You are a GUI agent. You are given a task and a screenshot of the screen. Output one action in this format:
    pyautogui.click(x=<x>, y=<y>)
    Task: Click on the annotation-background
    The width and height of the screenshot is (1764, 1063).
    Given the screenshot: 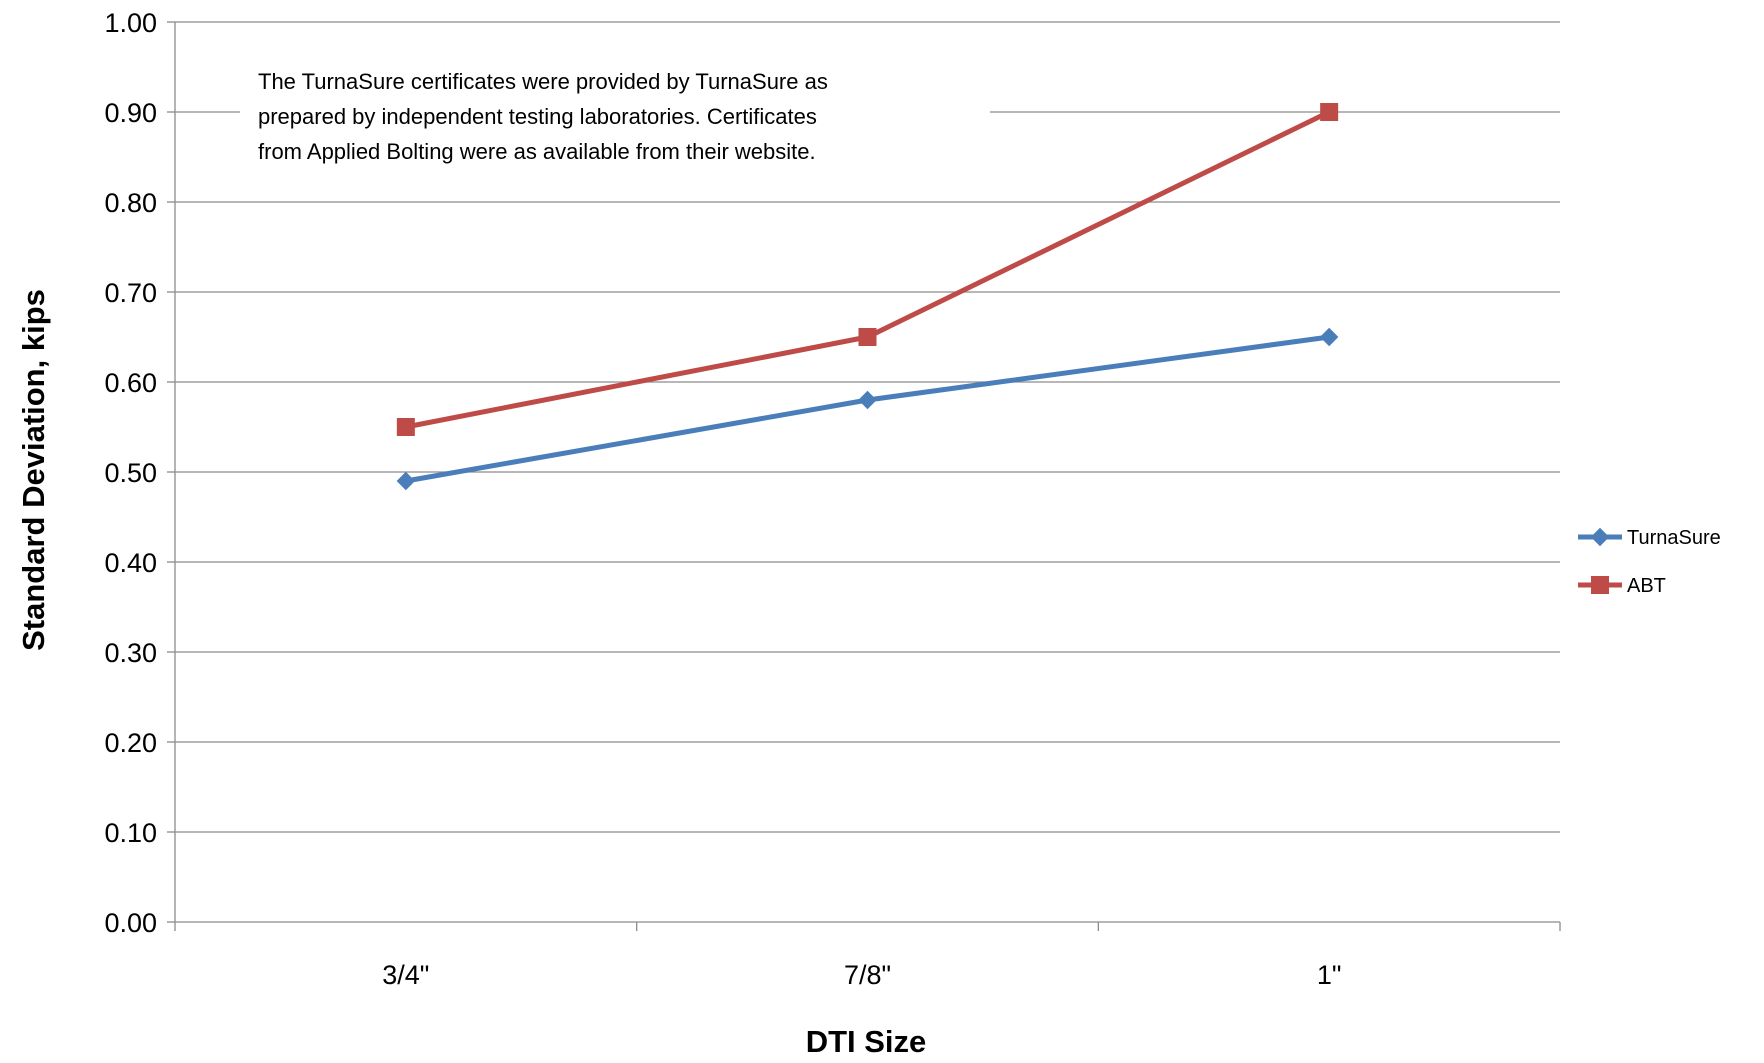 What is the action you would take?
    pyautogui.click(x=615, y=117)
    